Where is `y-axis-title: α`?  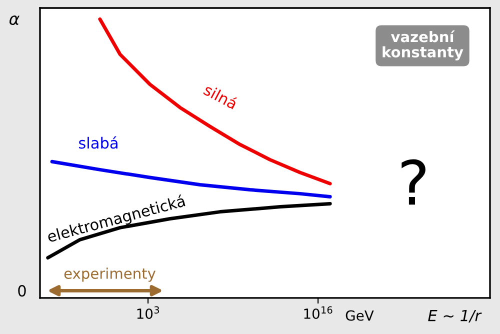
y-axis-title: α is located at coordinates (15, 21).